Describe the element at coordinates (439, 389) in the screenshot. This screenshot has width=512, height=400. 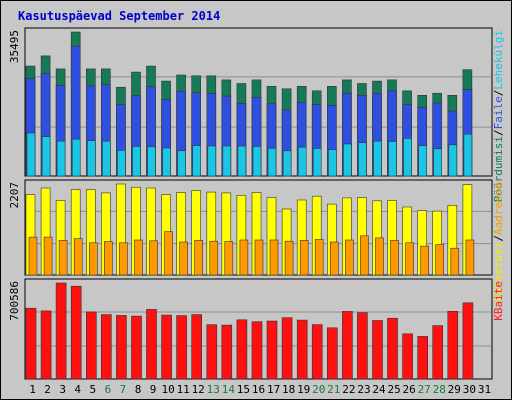
I see `day-label-28: 28` at that location.